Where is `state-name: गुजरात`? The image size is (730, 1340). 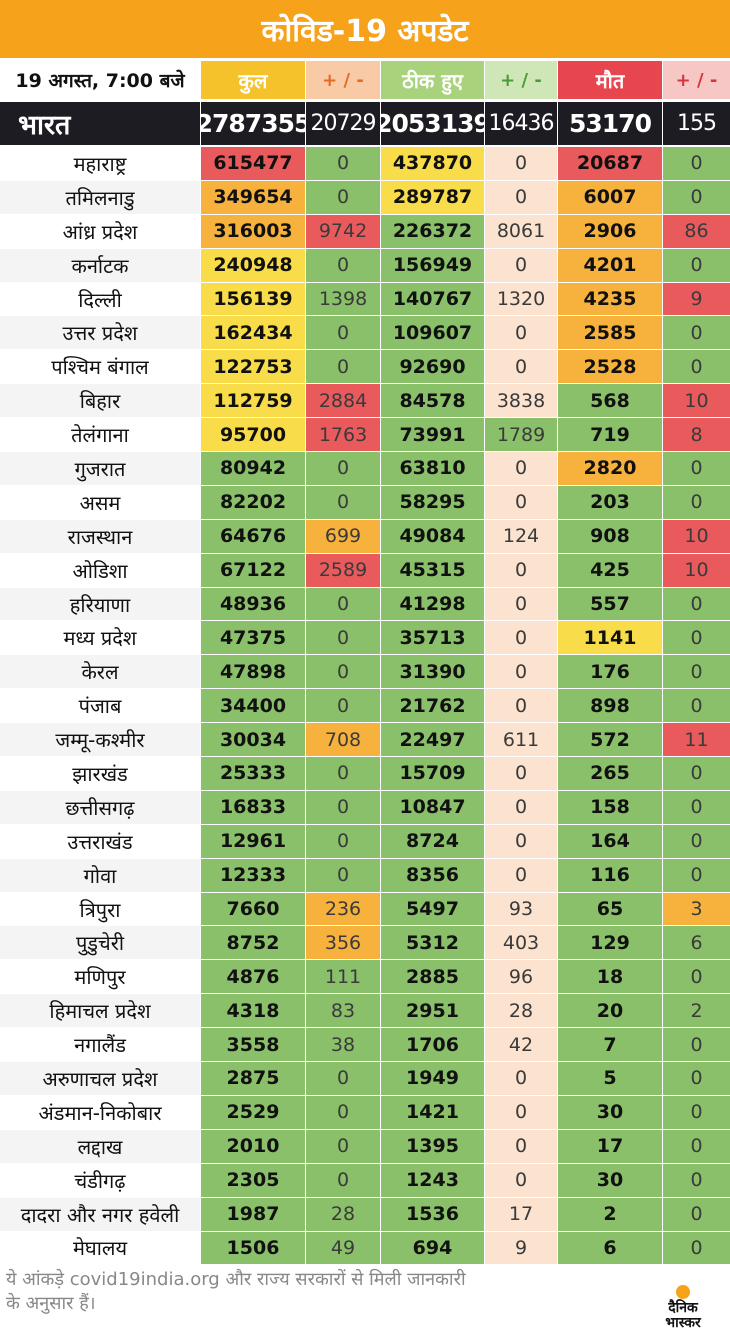 state-name: गुजरात is located at coordinates (100, 468).